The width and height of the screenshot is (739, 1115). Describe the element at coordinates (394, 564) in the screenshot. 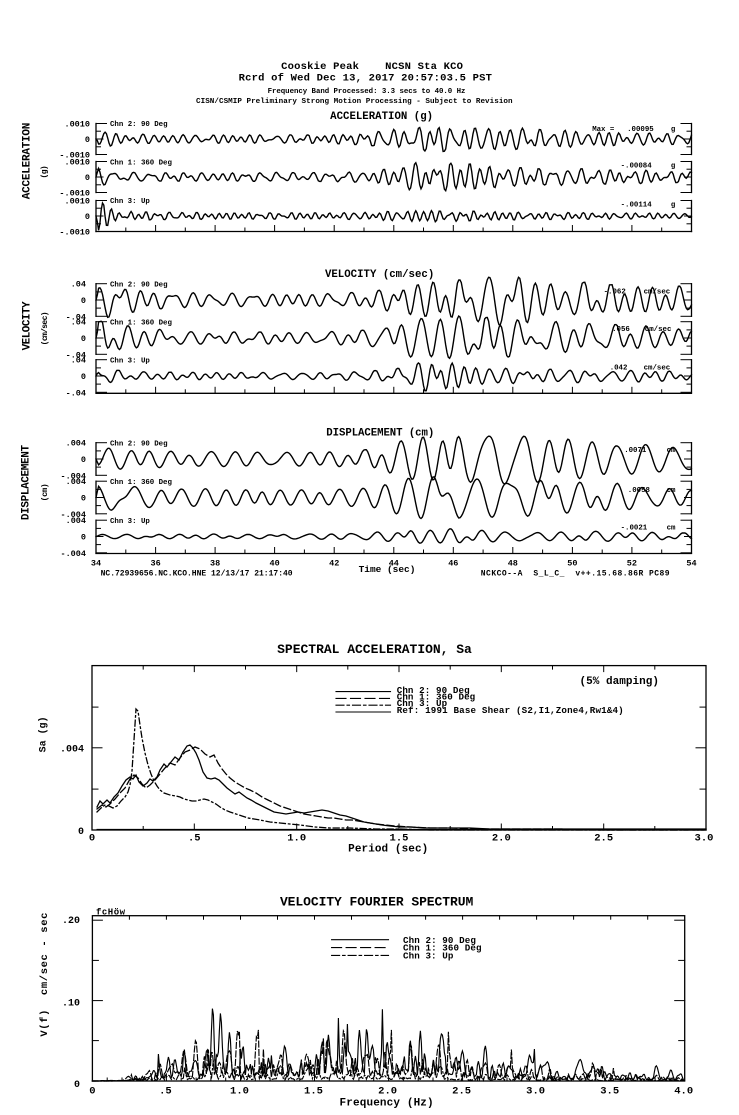

I see `svg-text: 44` at that location.